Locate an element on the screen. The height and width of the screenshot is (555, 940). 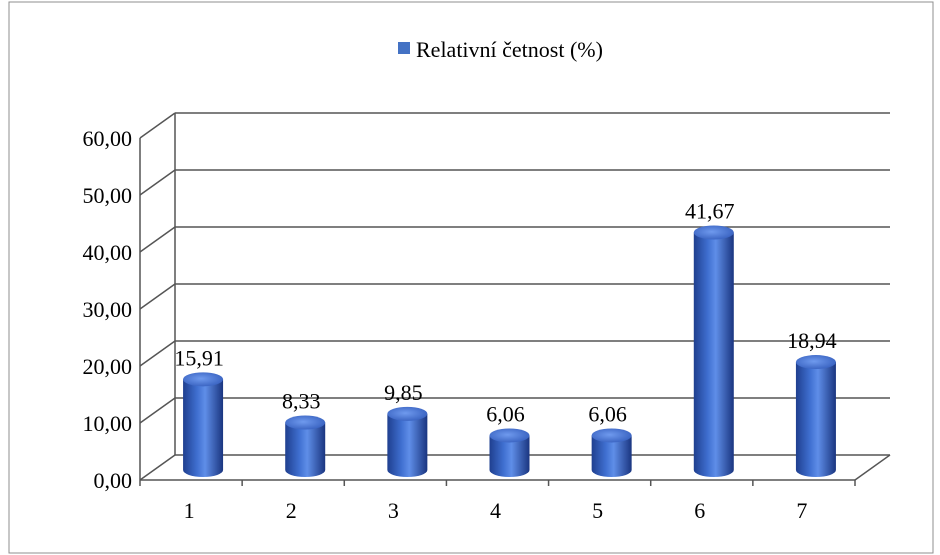
legend: Relativní četnost (%) is located at coordinates (500, 49).